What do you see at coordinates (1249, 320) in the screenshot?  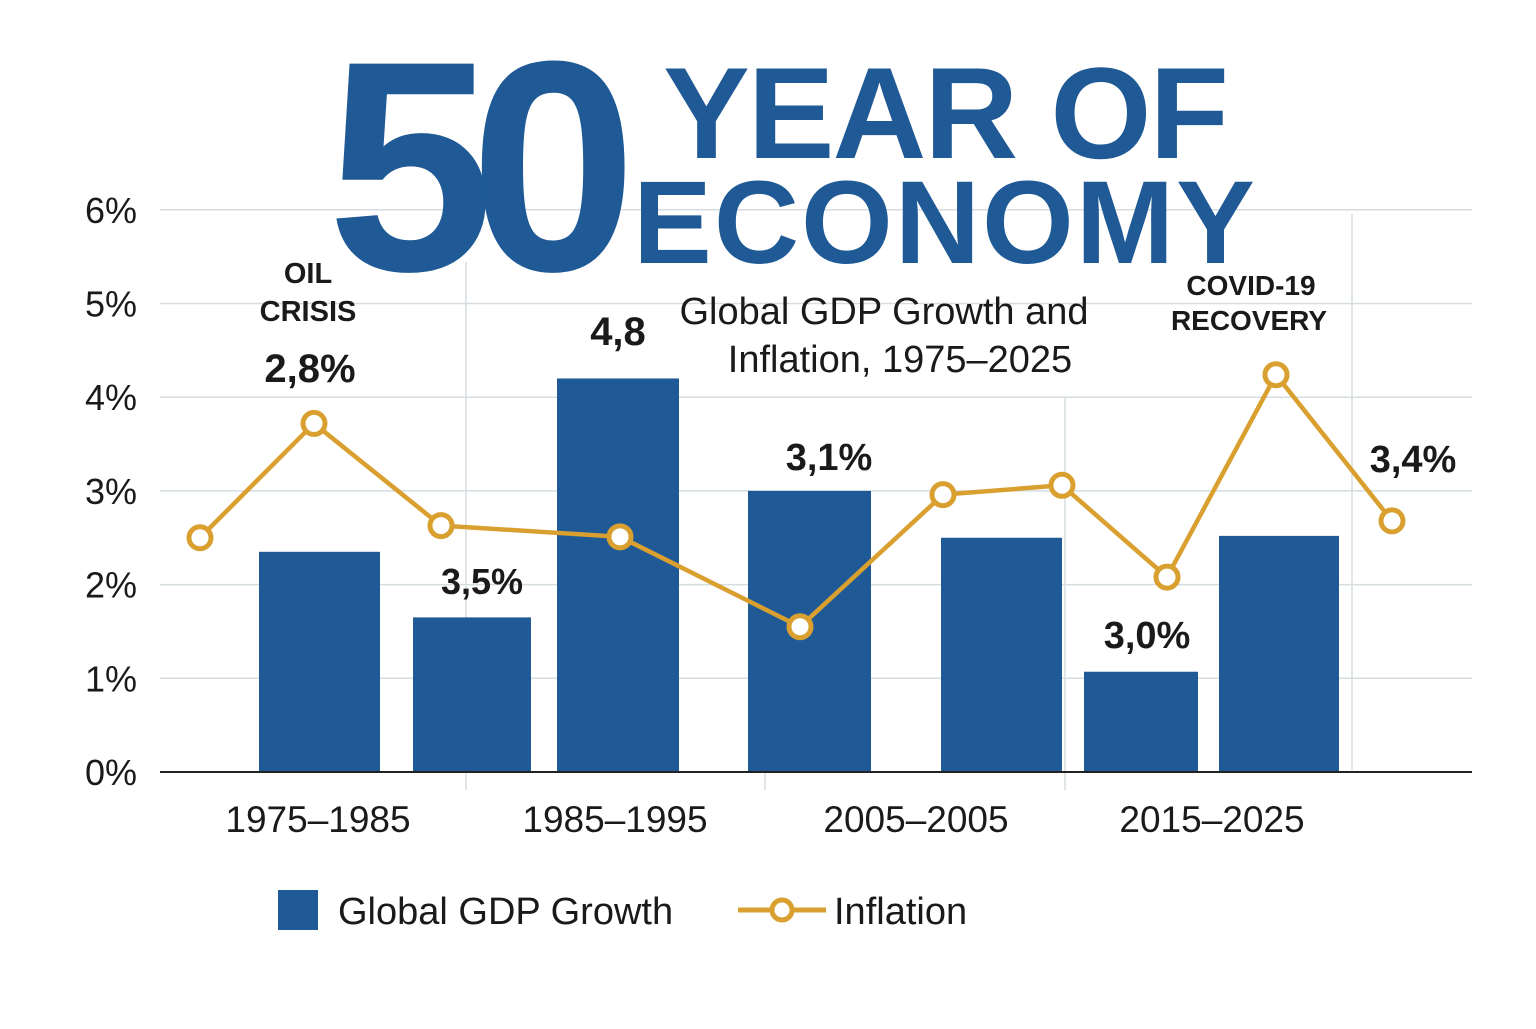 I see `annotation-covid-line2: RECOVERY` at bounding box center [1249, 320].